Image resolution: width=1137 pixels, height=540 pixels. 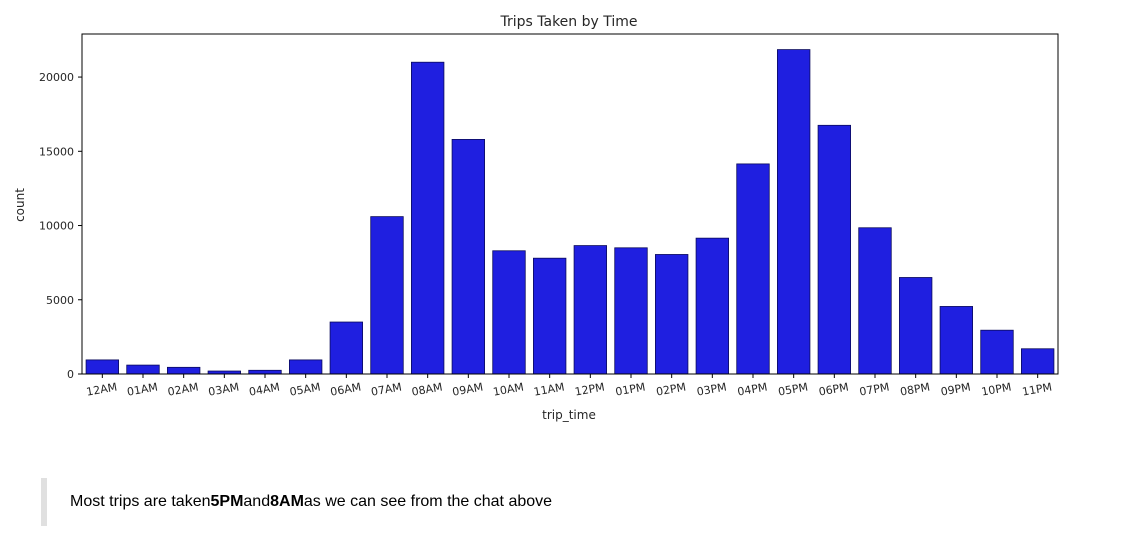 What do you see at coordinates (508, 389) in the screenshot?
I see `x-tick-label-10am: 10AM` at bounding box center [508, 389].